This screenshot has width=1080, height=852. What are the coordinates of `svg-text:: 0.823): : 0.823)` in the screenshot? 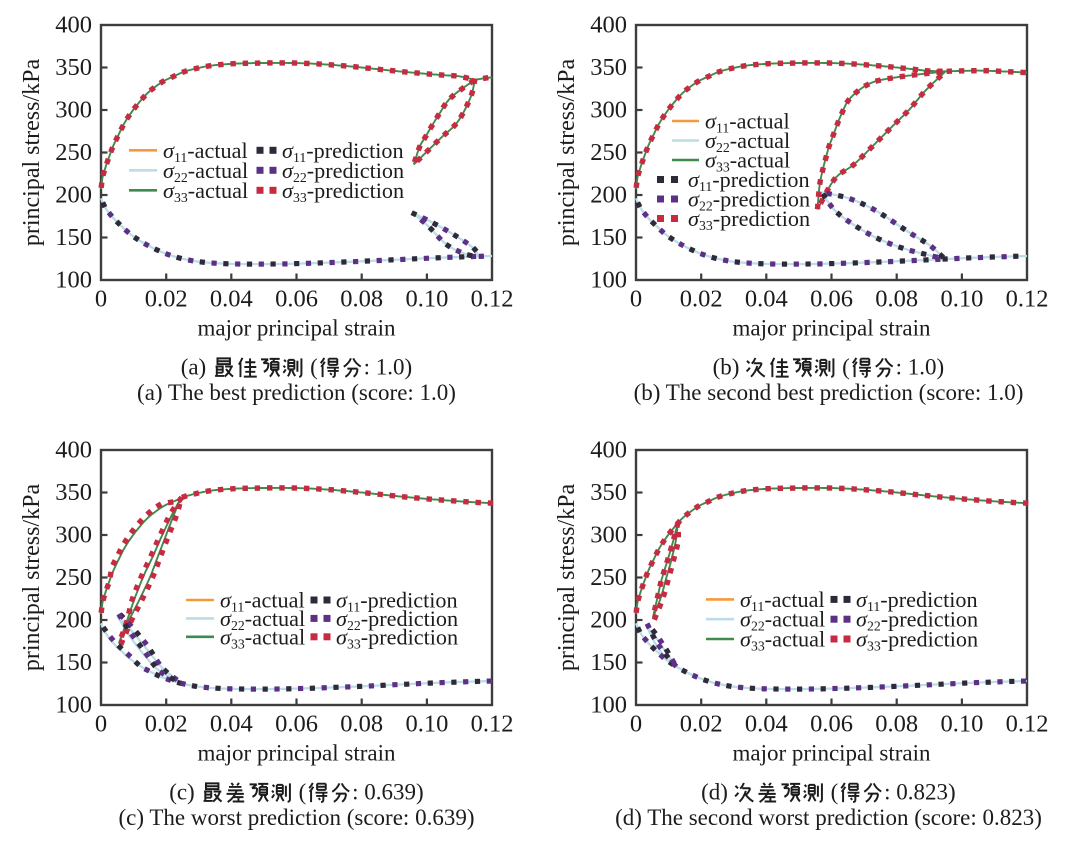 It's located at (920, 792).